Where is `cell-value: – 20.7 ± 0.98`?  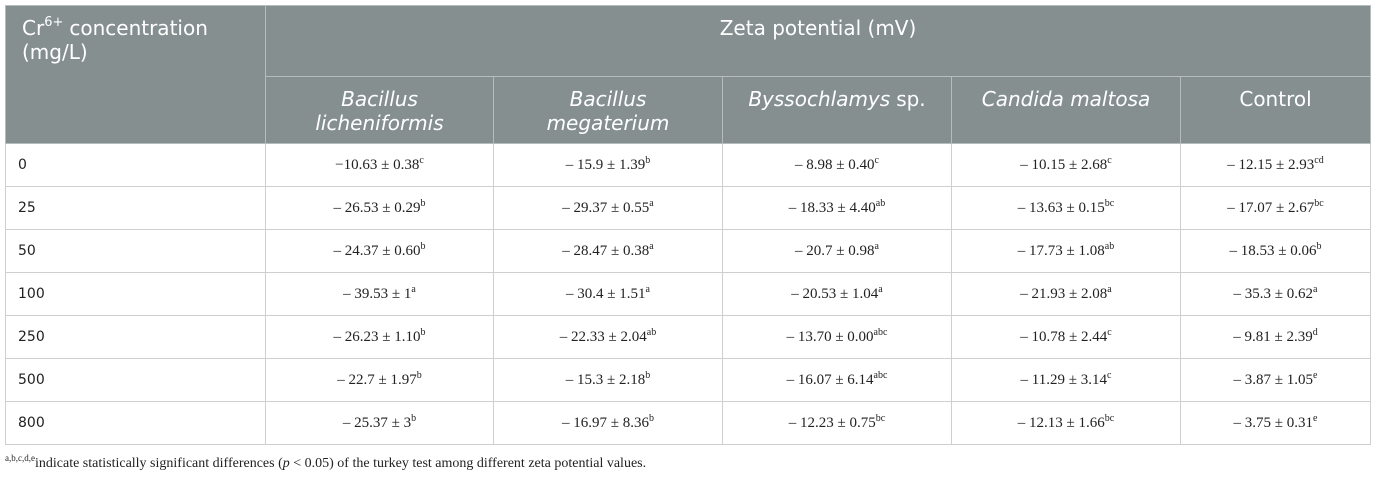 cell-value: – 20.7 ± 0.98 is located at coordinates (835, 250).